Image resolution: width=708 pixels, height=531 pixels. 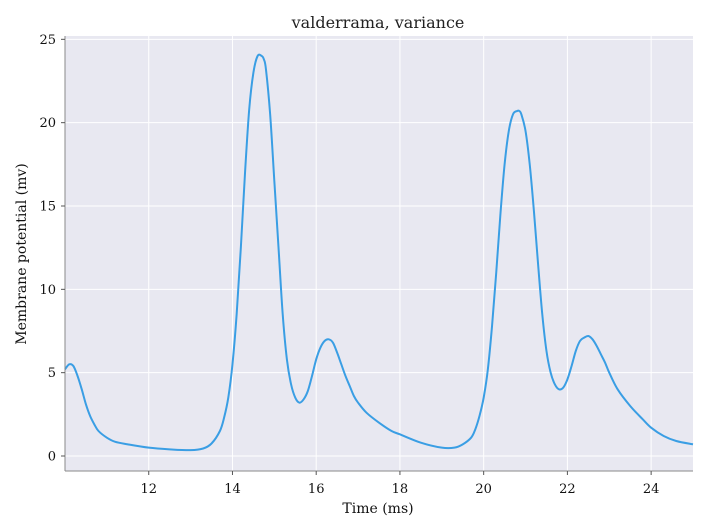 I want to click on x-axis-ticks: 12 14 16 18 20 22 24, so click(x=399, y=484).